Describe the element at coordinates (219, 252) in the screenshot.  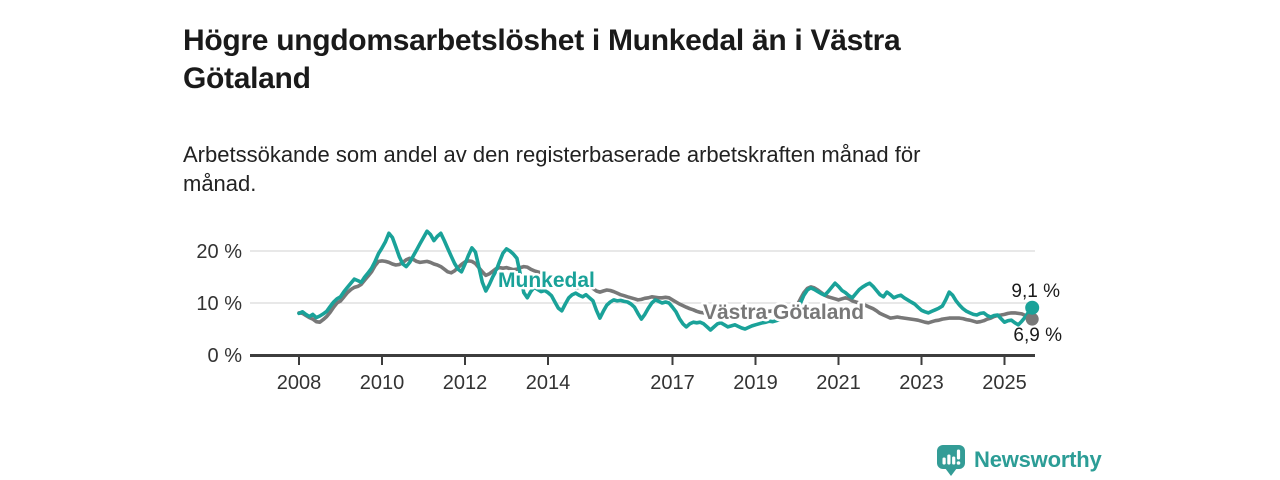
I see `y-axis-tick-label: 20 %` at that location.